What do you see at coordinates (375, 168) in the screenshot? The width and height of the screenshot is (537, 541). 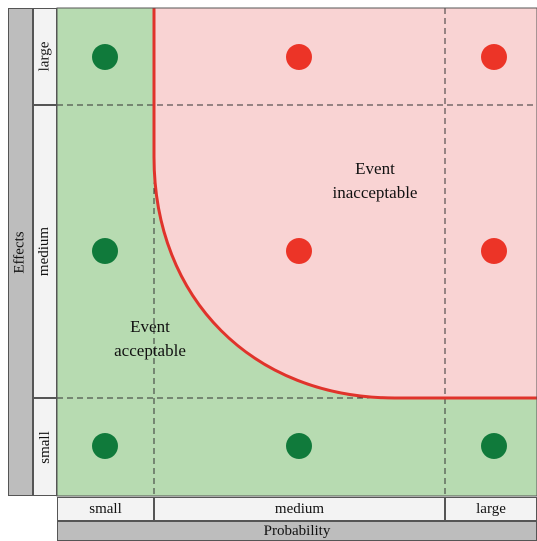 I see `inacceptable-label-line1: Event` at bounding box center [375, 168].